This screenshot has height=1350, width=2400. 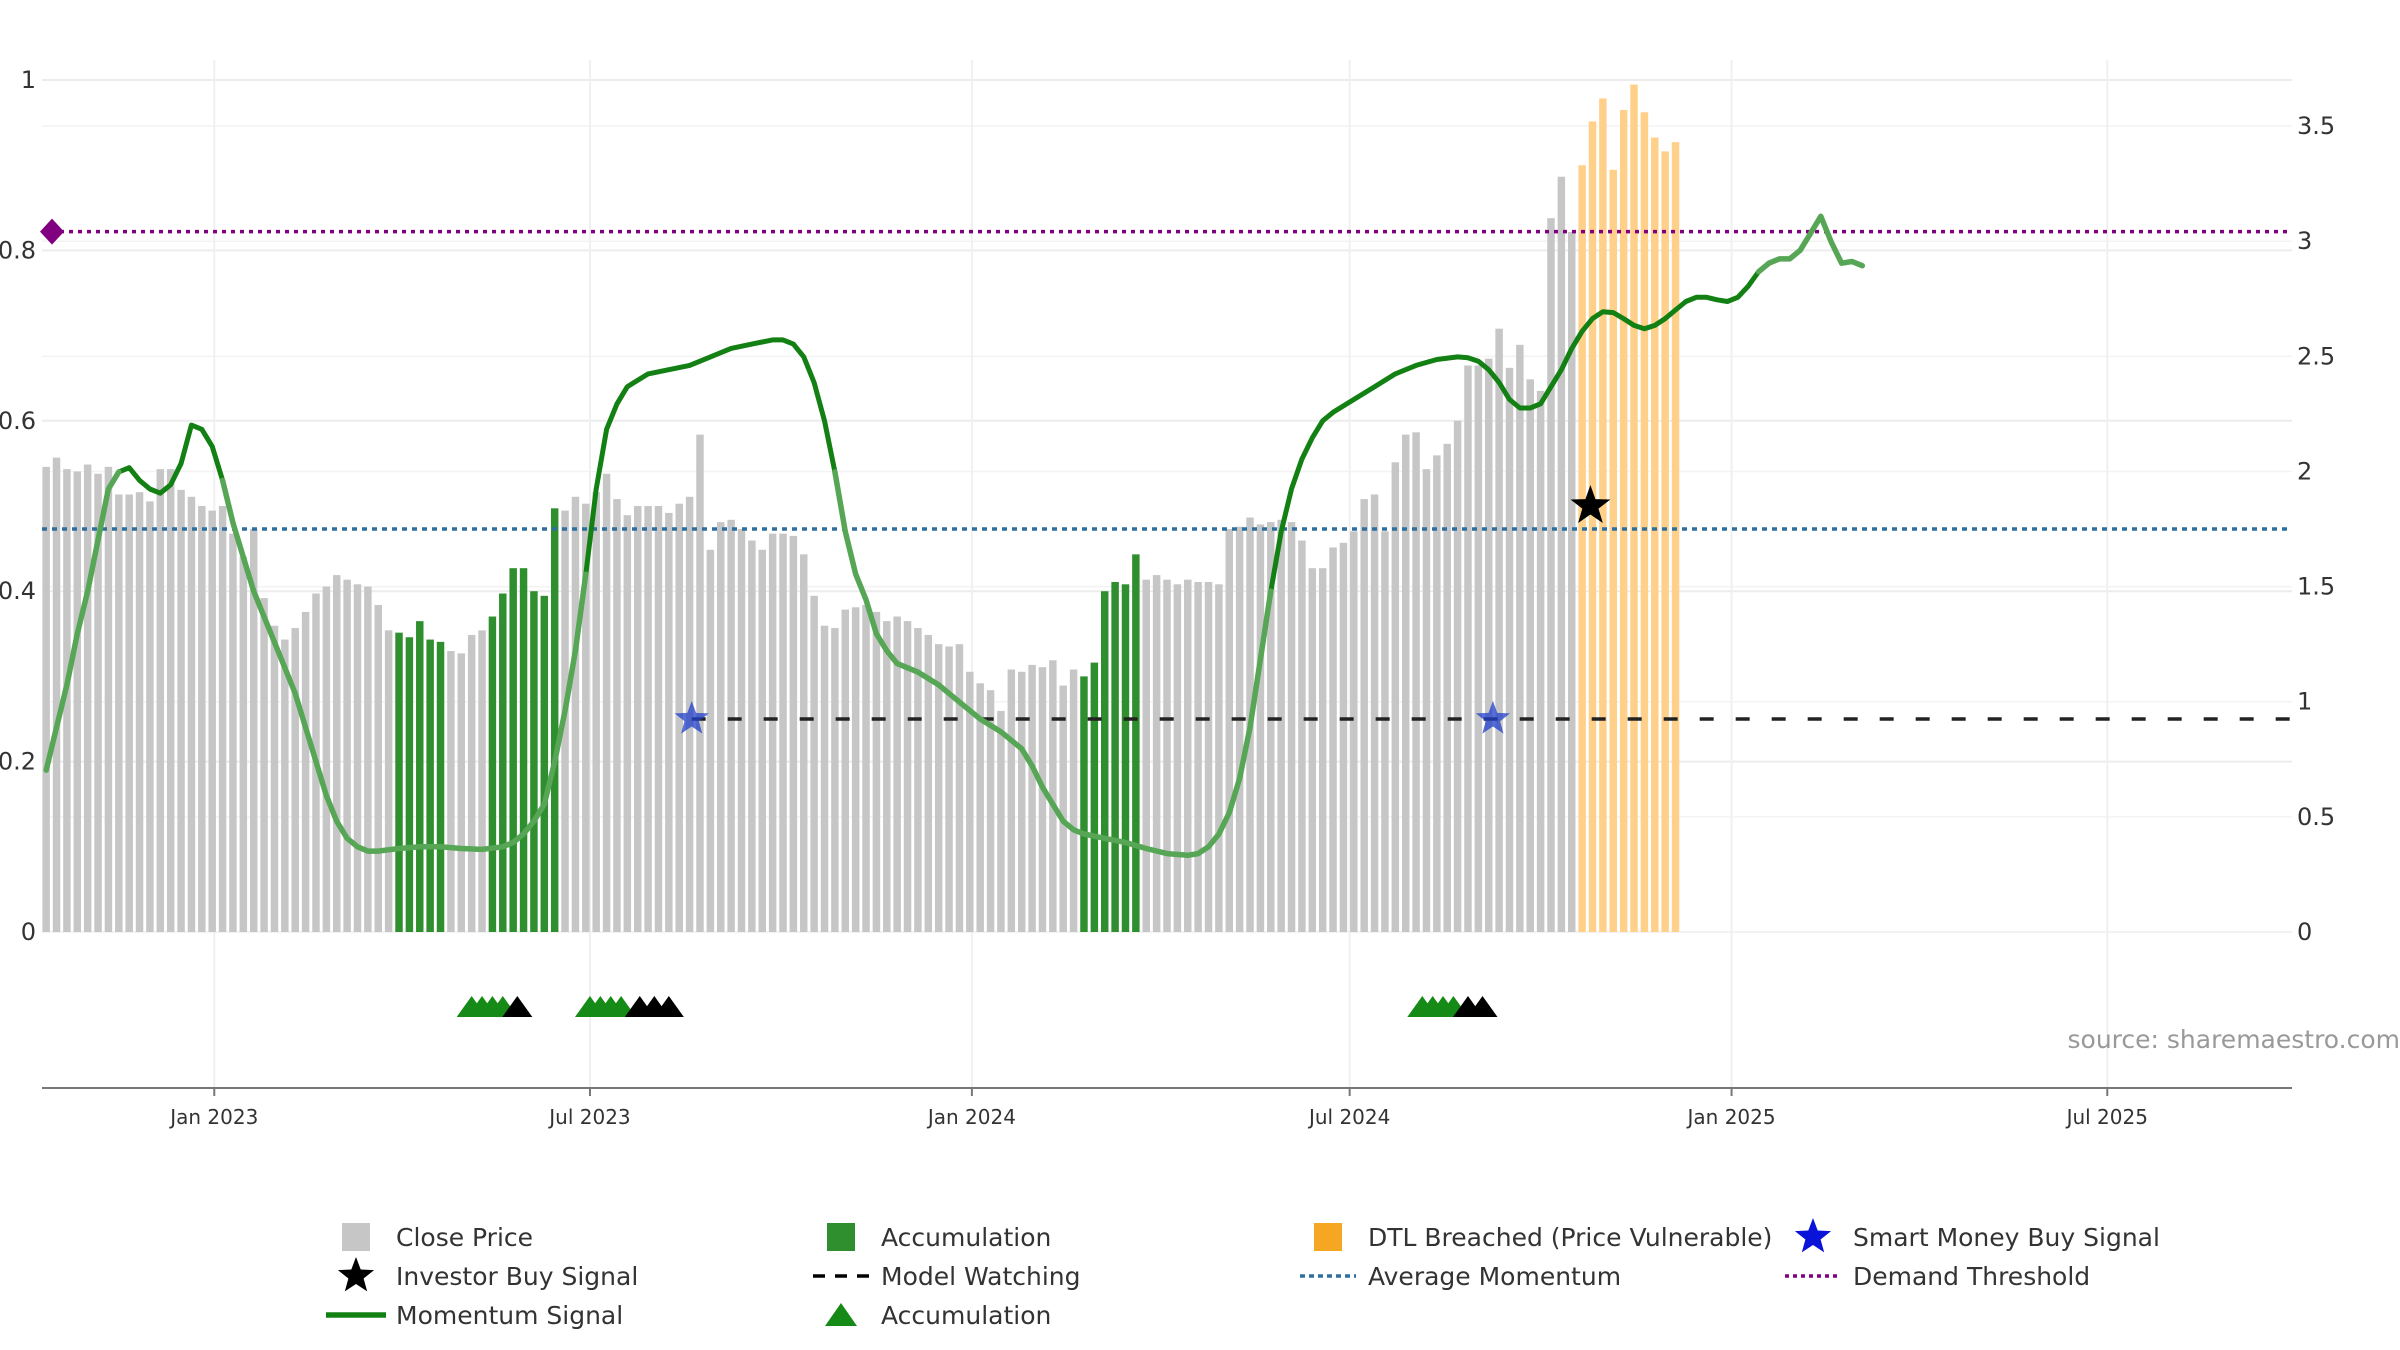 I want to click on x-tick-label: Jan 2024, so click(x=971, y=1117).